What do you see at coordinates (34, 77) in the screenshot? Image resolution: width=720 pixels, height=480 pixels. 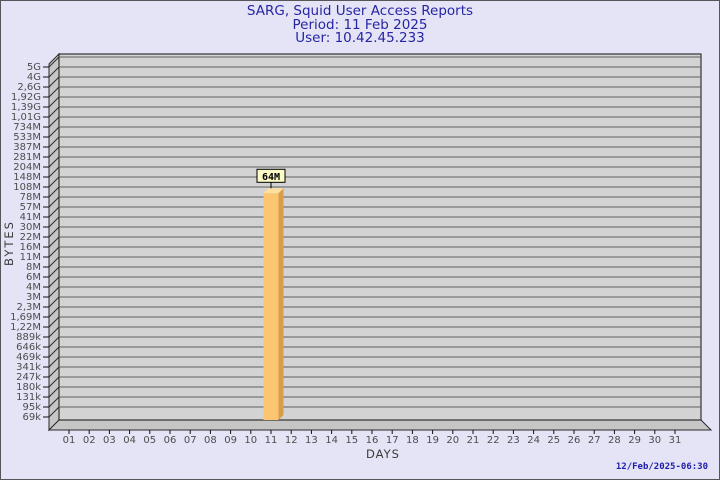 I see `y-tick-label: 4G` at bounding box center [34, 77].